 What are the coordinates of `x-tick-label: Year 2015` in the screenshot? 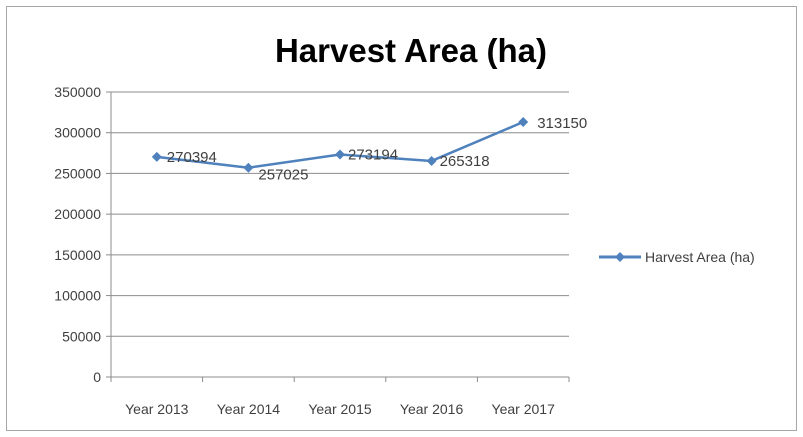 It's located at (340, 409).